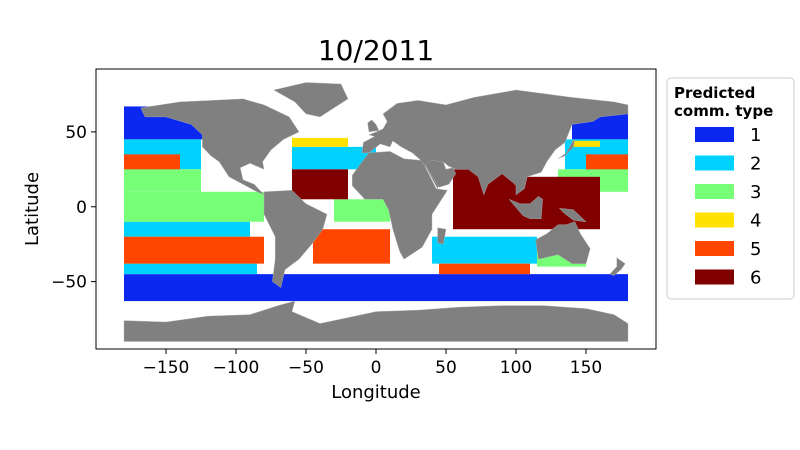  I want to click on land-south-america, so click(295, 239).